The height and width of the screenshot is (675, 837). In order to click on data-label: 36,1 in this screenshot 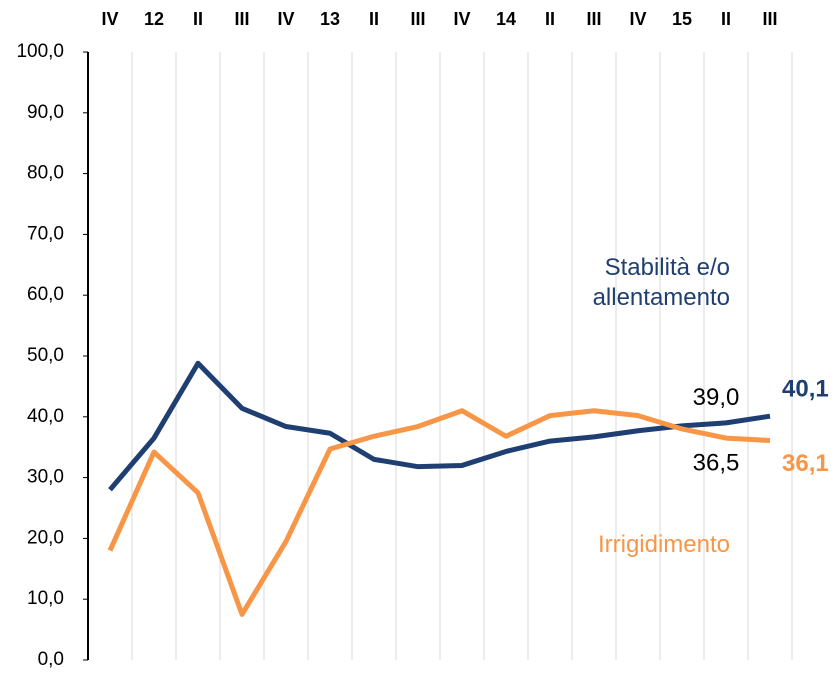, I will do `click(805, 463)`.